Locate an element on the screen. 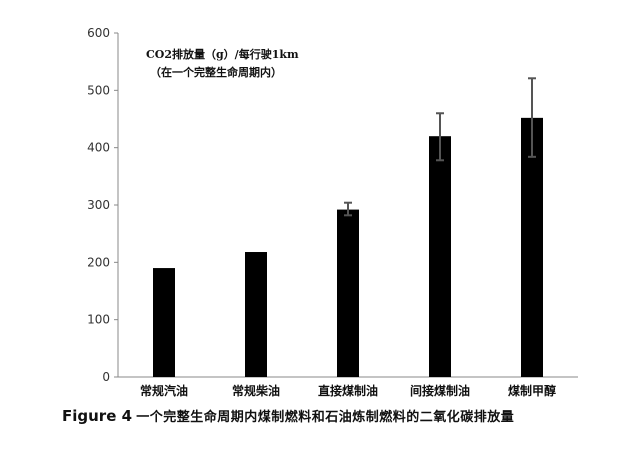 This screenshot has height=475, width=631. y-tick-label: 500 is located at coordinates (98, 90).